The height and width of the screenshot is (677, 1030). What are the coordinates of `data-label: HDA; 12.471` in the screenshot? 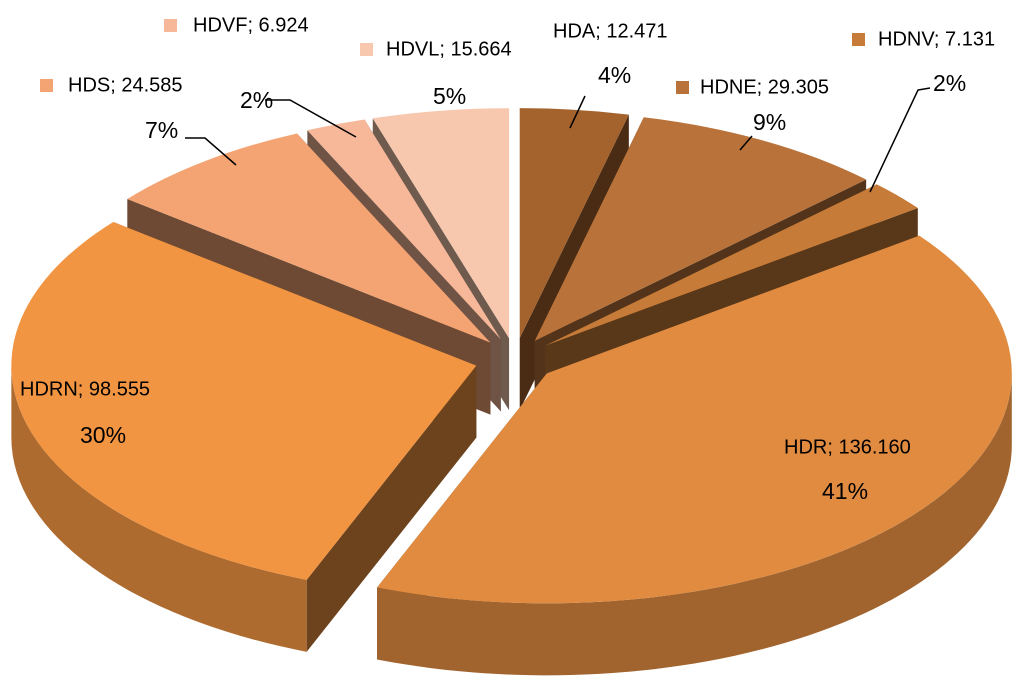 It's located at (610, 31).